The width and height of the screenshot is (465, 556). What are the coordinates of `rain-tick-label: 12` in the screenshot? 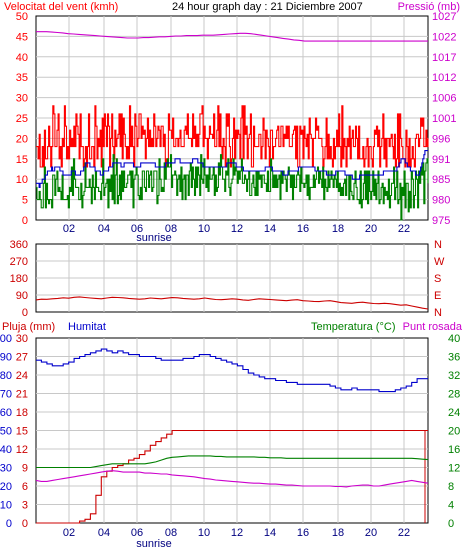 It's located at (22, 450).